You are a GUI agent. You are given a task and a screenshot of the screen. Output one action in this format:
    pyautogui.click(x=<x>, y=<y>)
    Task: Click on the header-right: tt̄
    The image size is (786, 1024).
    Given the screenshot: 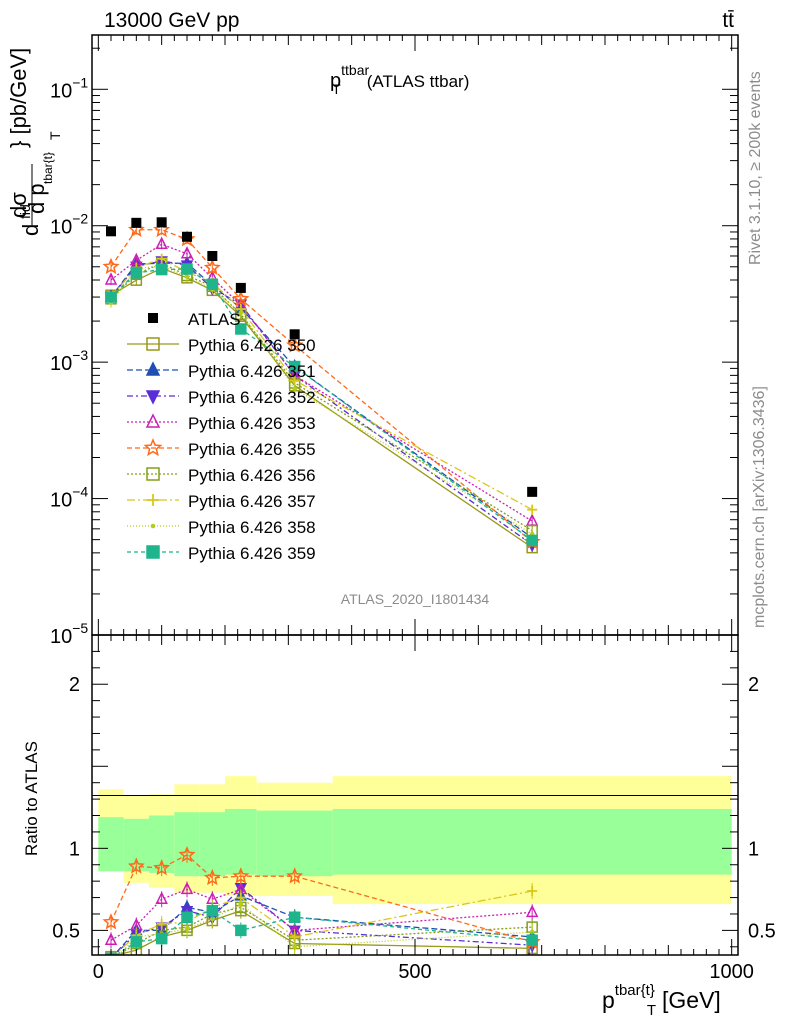 What is the action you would take?
    pyautogui.click(x=728, y=20)
    